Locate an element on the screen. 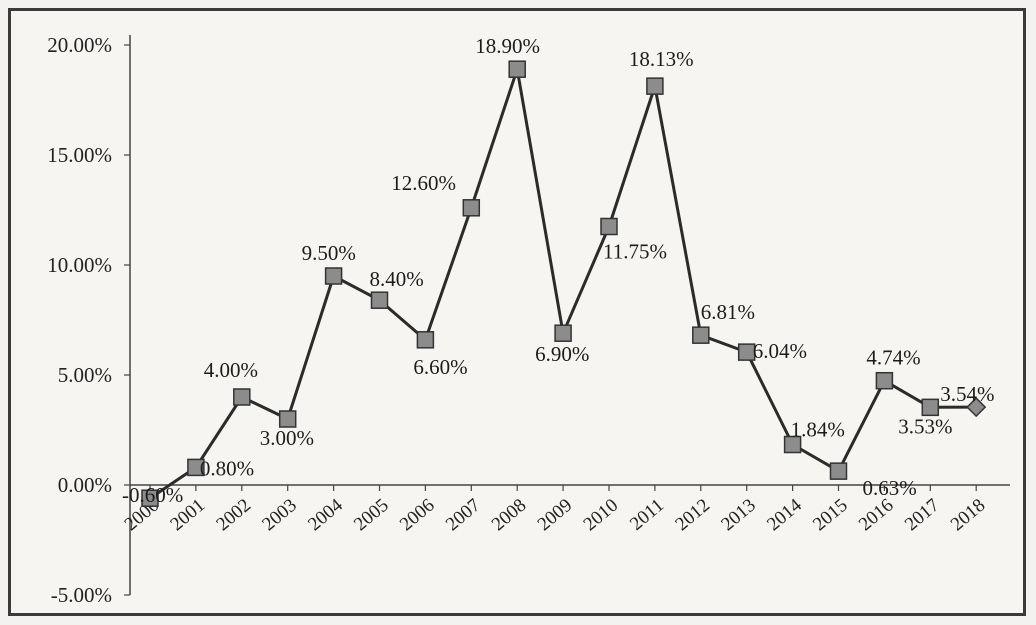 Image resolution: width=1036 pixels, height=625 pixels. data-label: 6.04% is located at coordinates (780, 351).